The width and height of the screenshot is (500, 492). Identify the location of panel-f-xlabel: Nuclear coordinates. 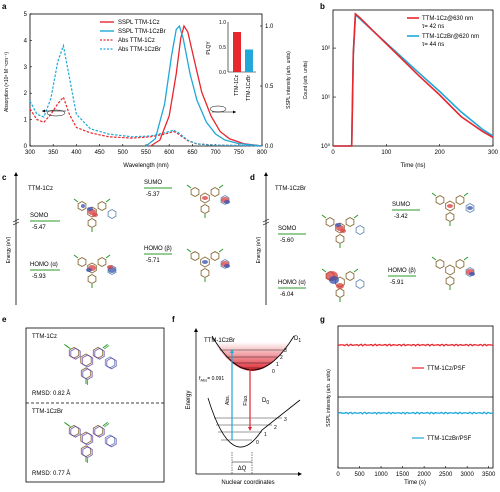
(247, 483).